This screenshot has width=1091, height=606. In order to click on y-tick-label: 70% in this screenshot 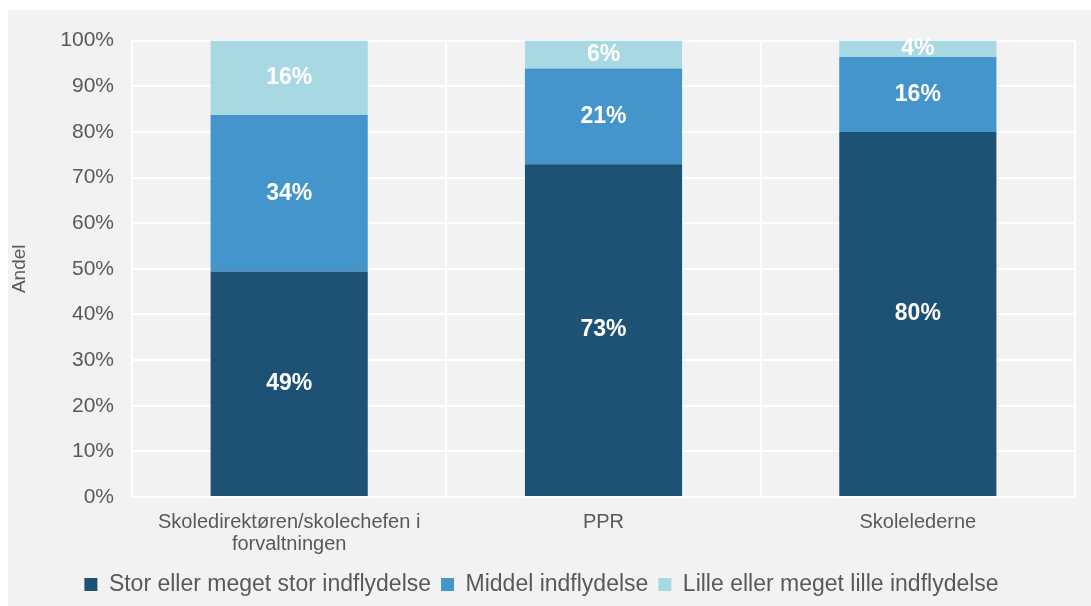, I will do `click(92, 176)`.